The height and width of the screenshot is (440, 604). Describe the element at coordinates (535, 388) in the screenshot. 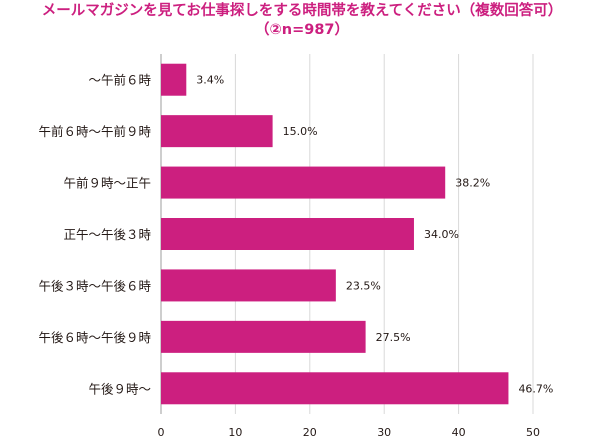

I see `data-label: 46.7%` at that location.